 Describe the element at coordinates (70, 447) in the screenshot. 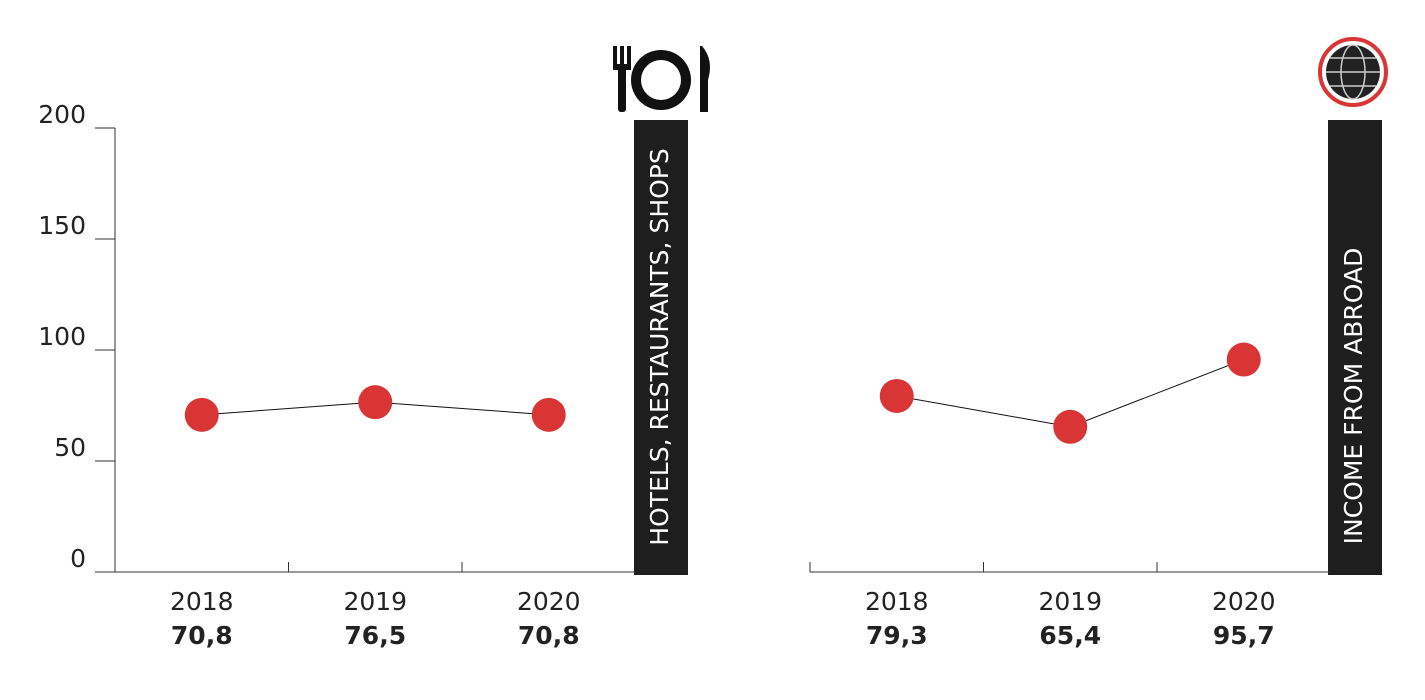

I see `y-tick-label: 50` at that location.